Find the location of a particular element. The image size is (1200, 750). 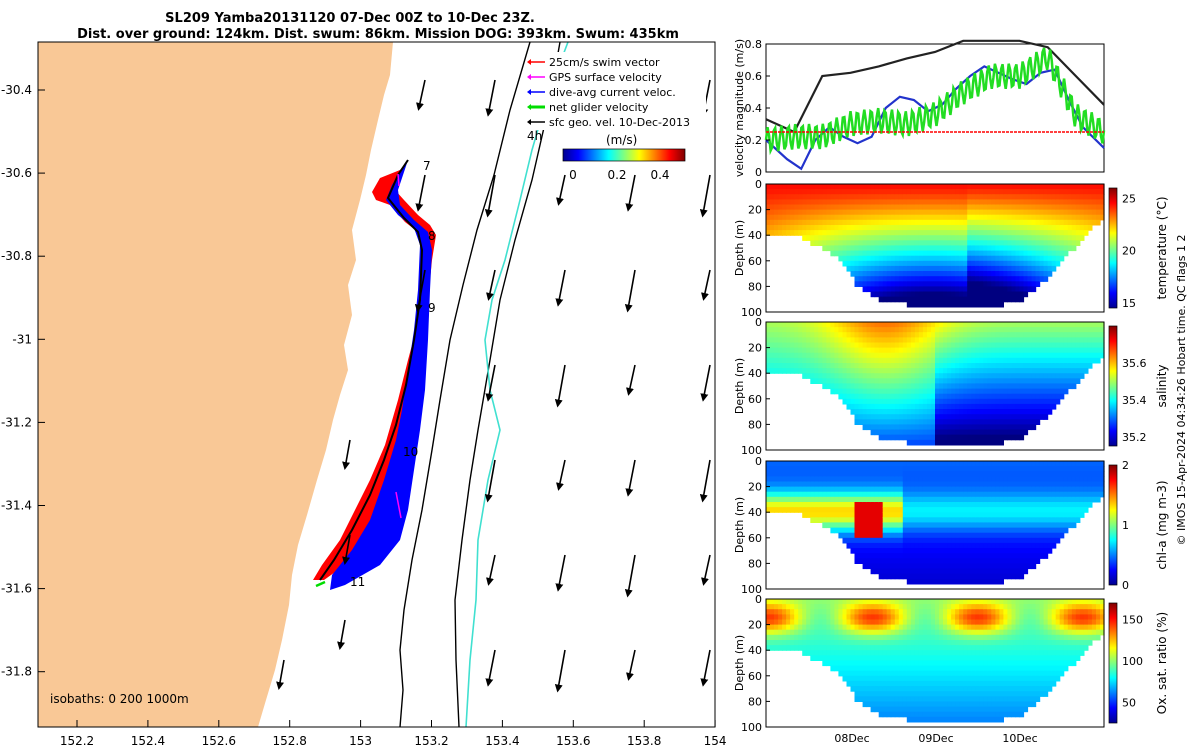

geo-velocity-arrow is located at coordinates (420, 291).